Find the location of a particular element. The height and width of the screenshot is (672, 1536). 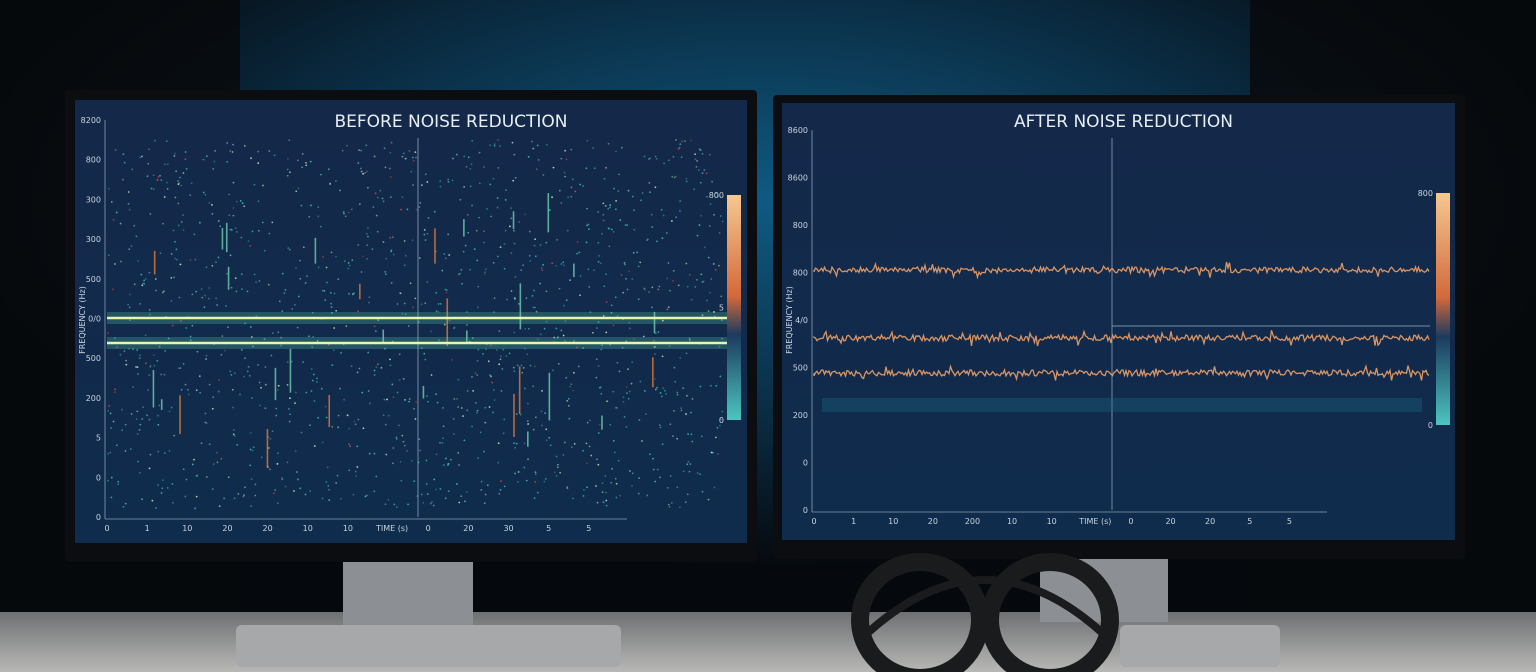

waveform is located at coordinates (1121, 338).